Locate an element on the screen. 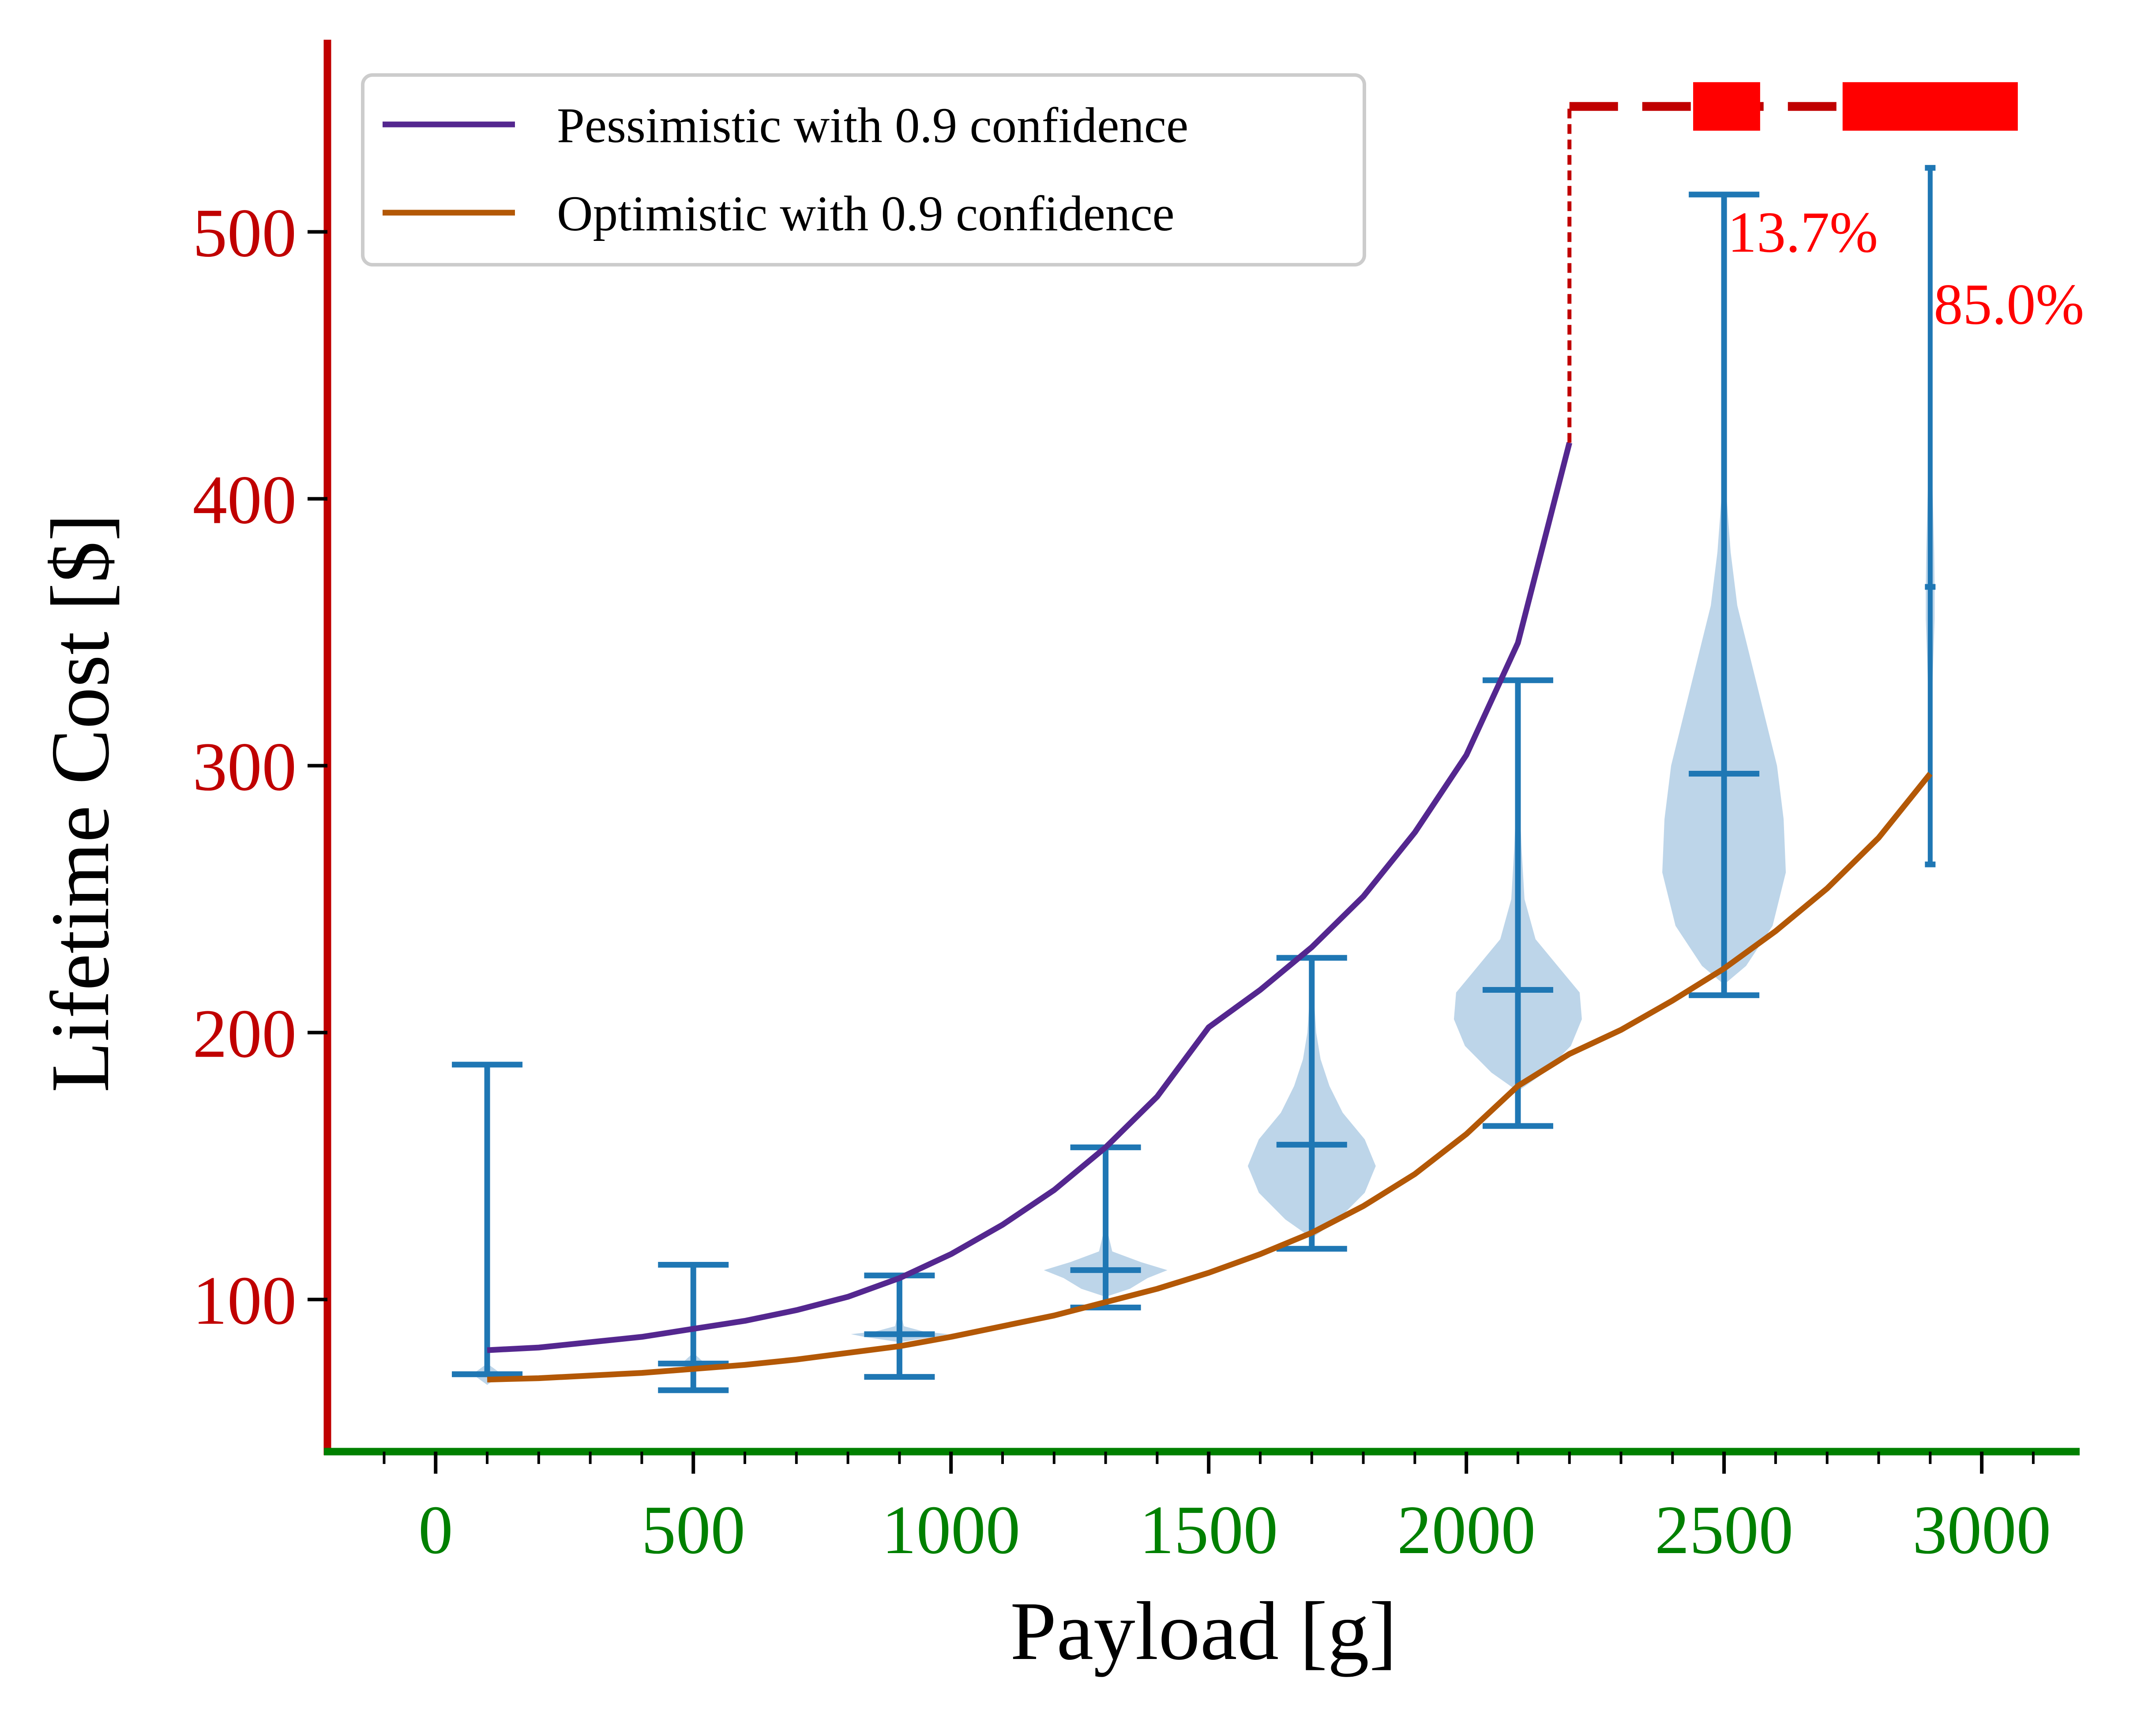 This screenshot has height=1719, width=2156. x-tick-label: 1000 is located at coordinates (951, 1530).